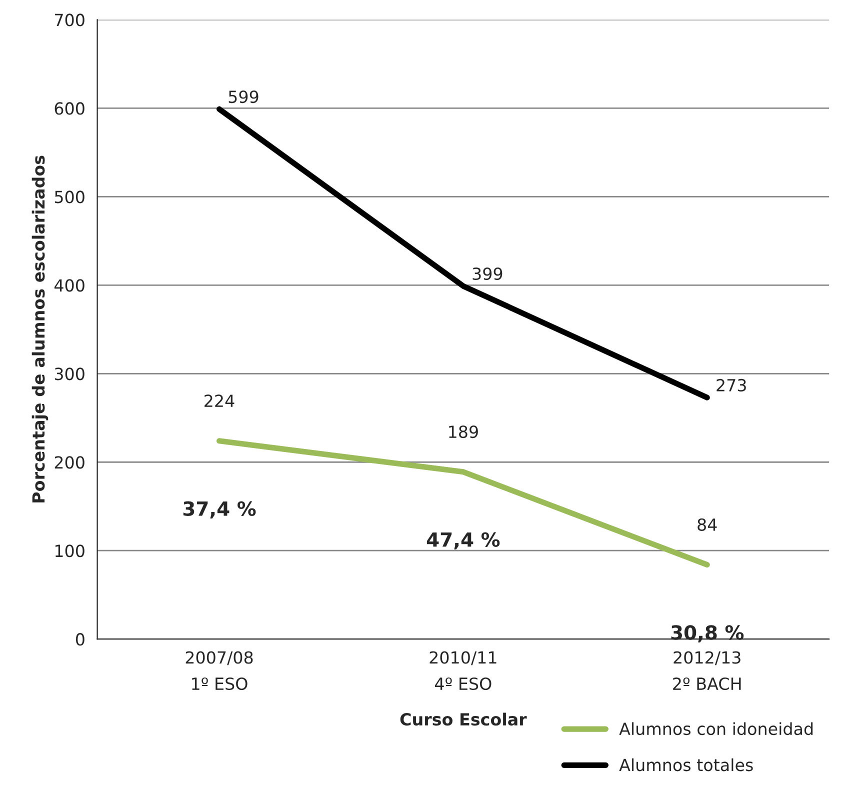  Describe the element at coordinates (463, 431) in the screenshot. I see `data-label: 189` at that location.